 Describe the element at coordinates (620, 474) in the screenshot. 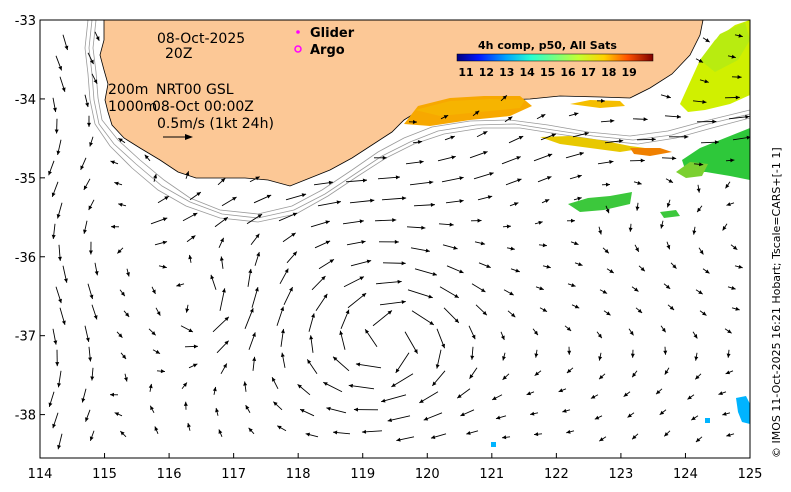

I see `lon-tick-label: 123` at that location.